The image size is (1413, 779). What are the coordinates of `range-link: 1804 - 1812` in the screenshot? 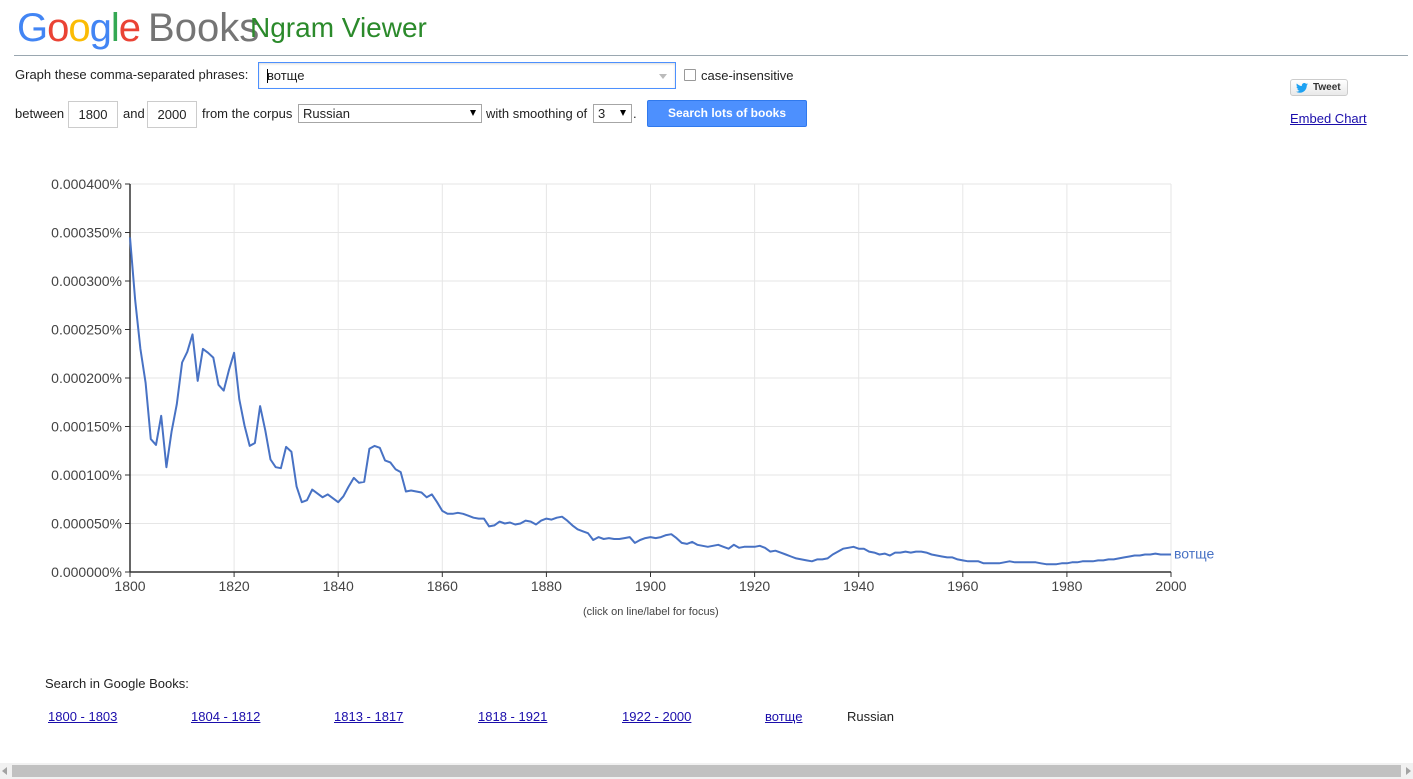 It's located at (226, 716).